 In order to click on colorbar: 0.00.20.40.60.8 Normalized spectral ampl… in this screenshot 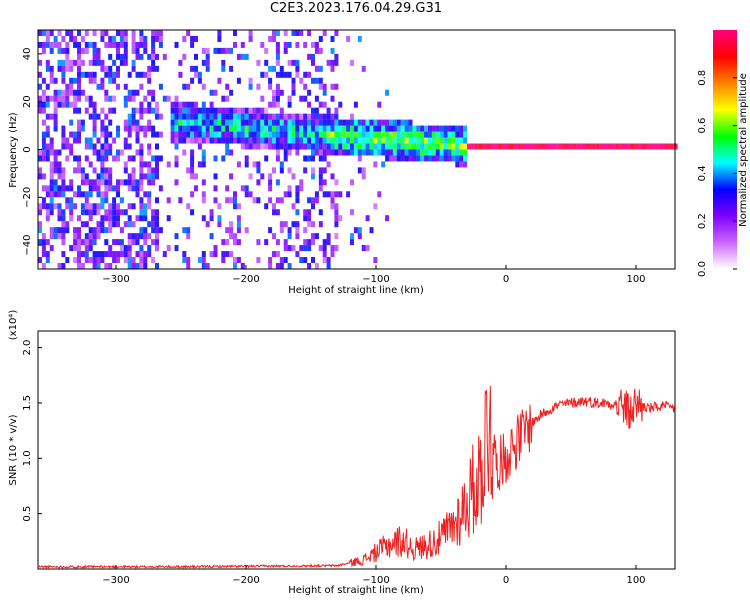, I will do `click(723, 153)`.